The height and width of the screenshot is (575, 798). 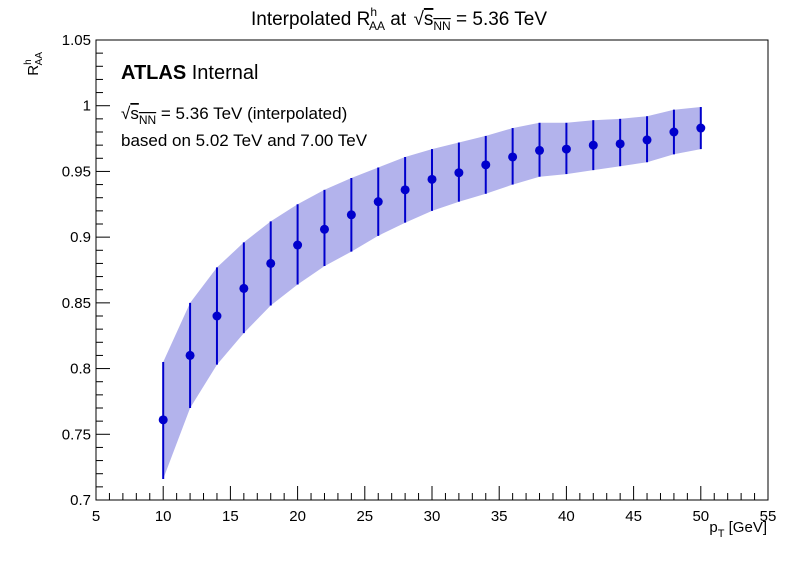 I want to click on y-axis-label-main: R, so click(x=33, y=70).